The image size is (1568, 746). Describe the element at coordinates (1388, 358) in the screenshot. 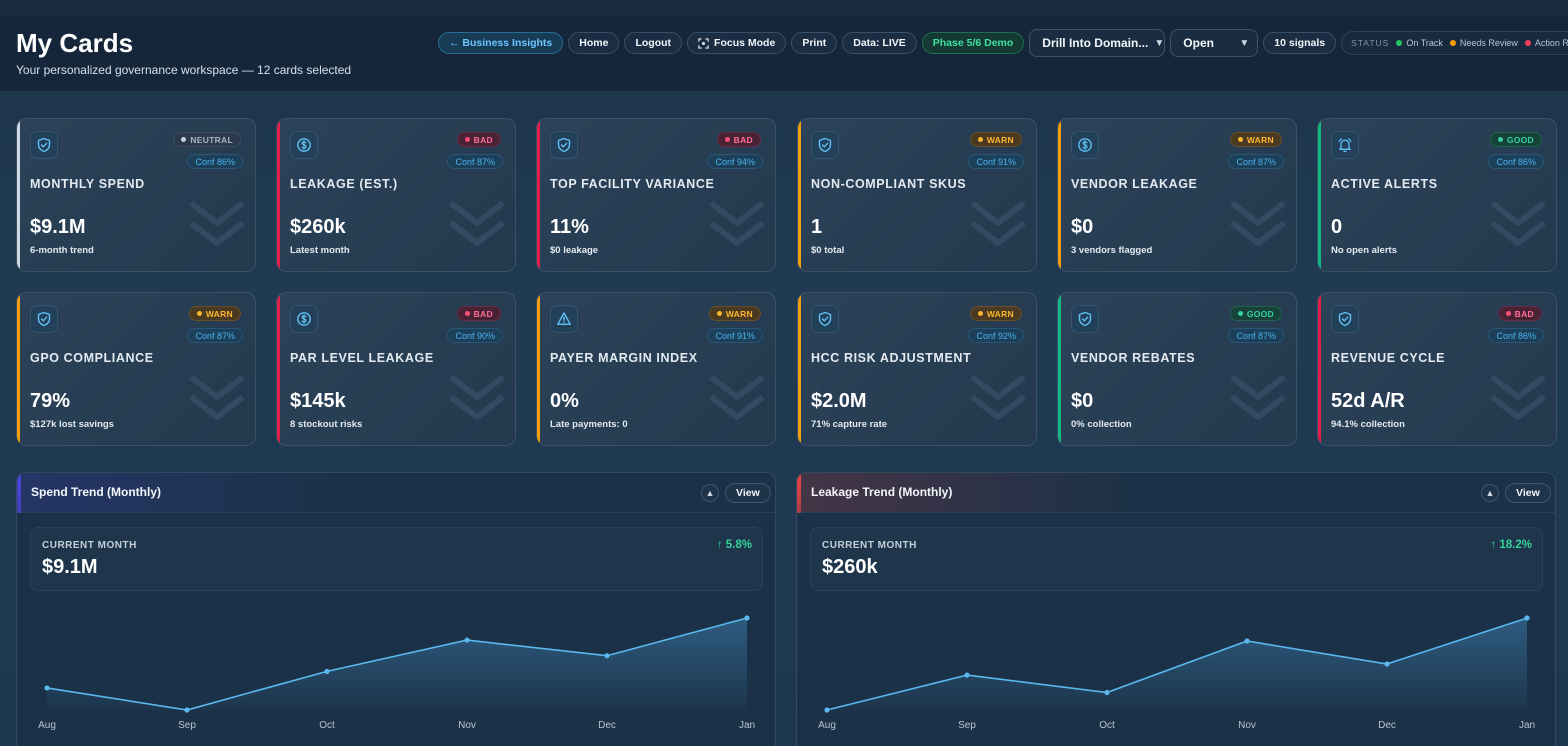

I see `card-title: REVENUE CYCLE` at that location.